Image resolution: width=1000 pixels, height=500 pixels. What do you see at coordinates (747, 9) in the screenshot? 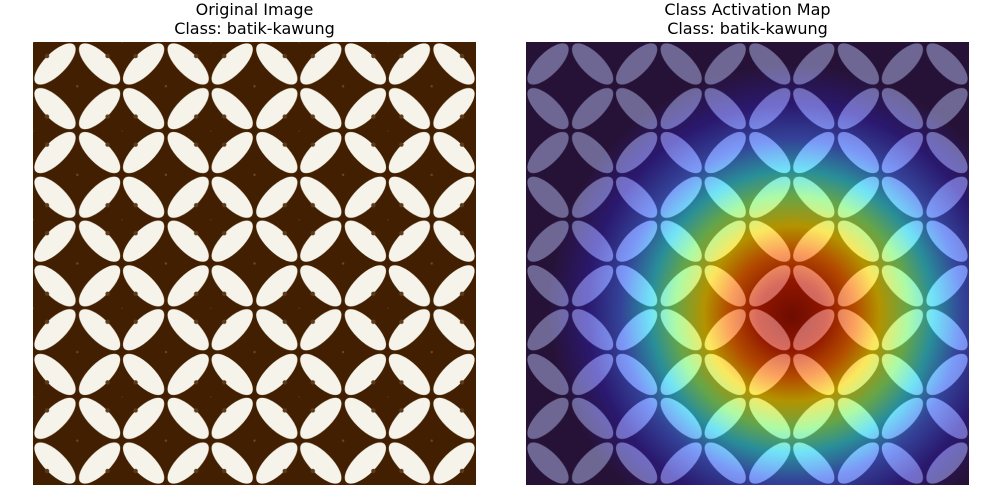
I see `cam-title-line: Class Activation Map` at bounding box center [747, 9].